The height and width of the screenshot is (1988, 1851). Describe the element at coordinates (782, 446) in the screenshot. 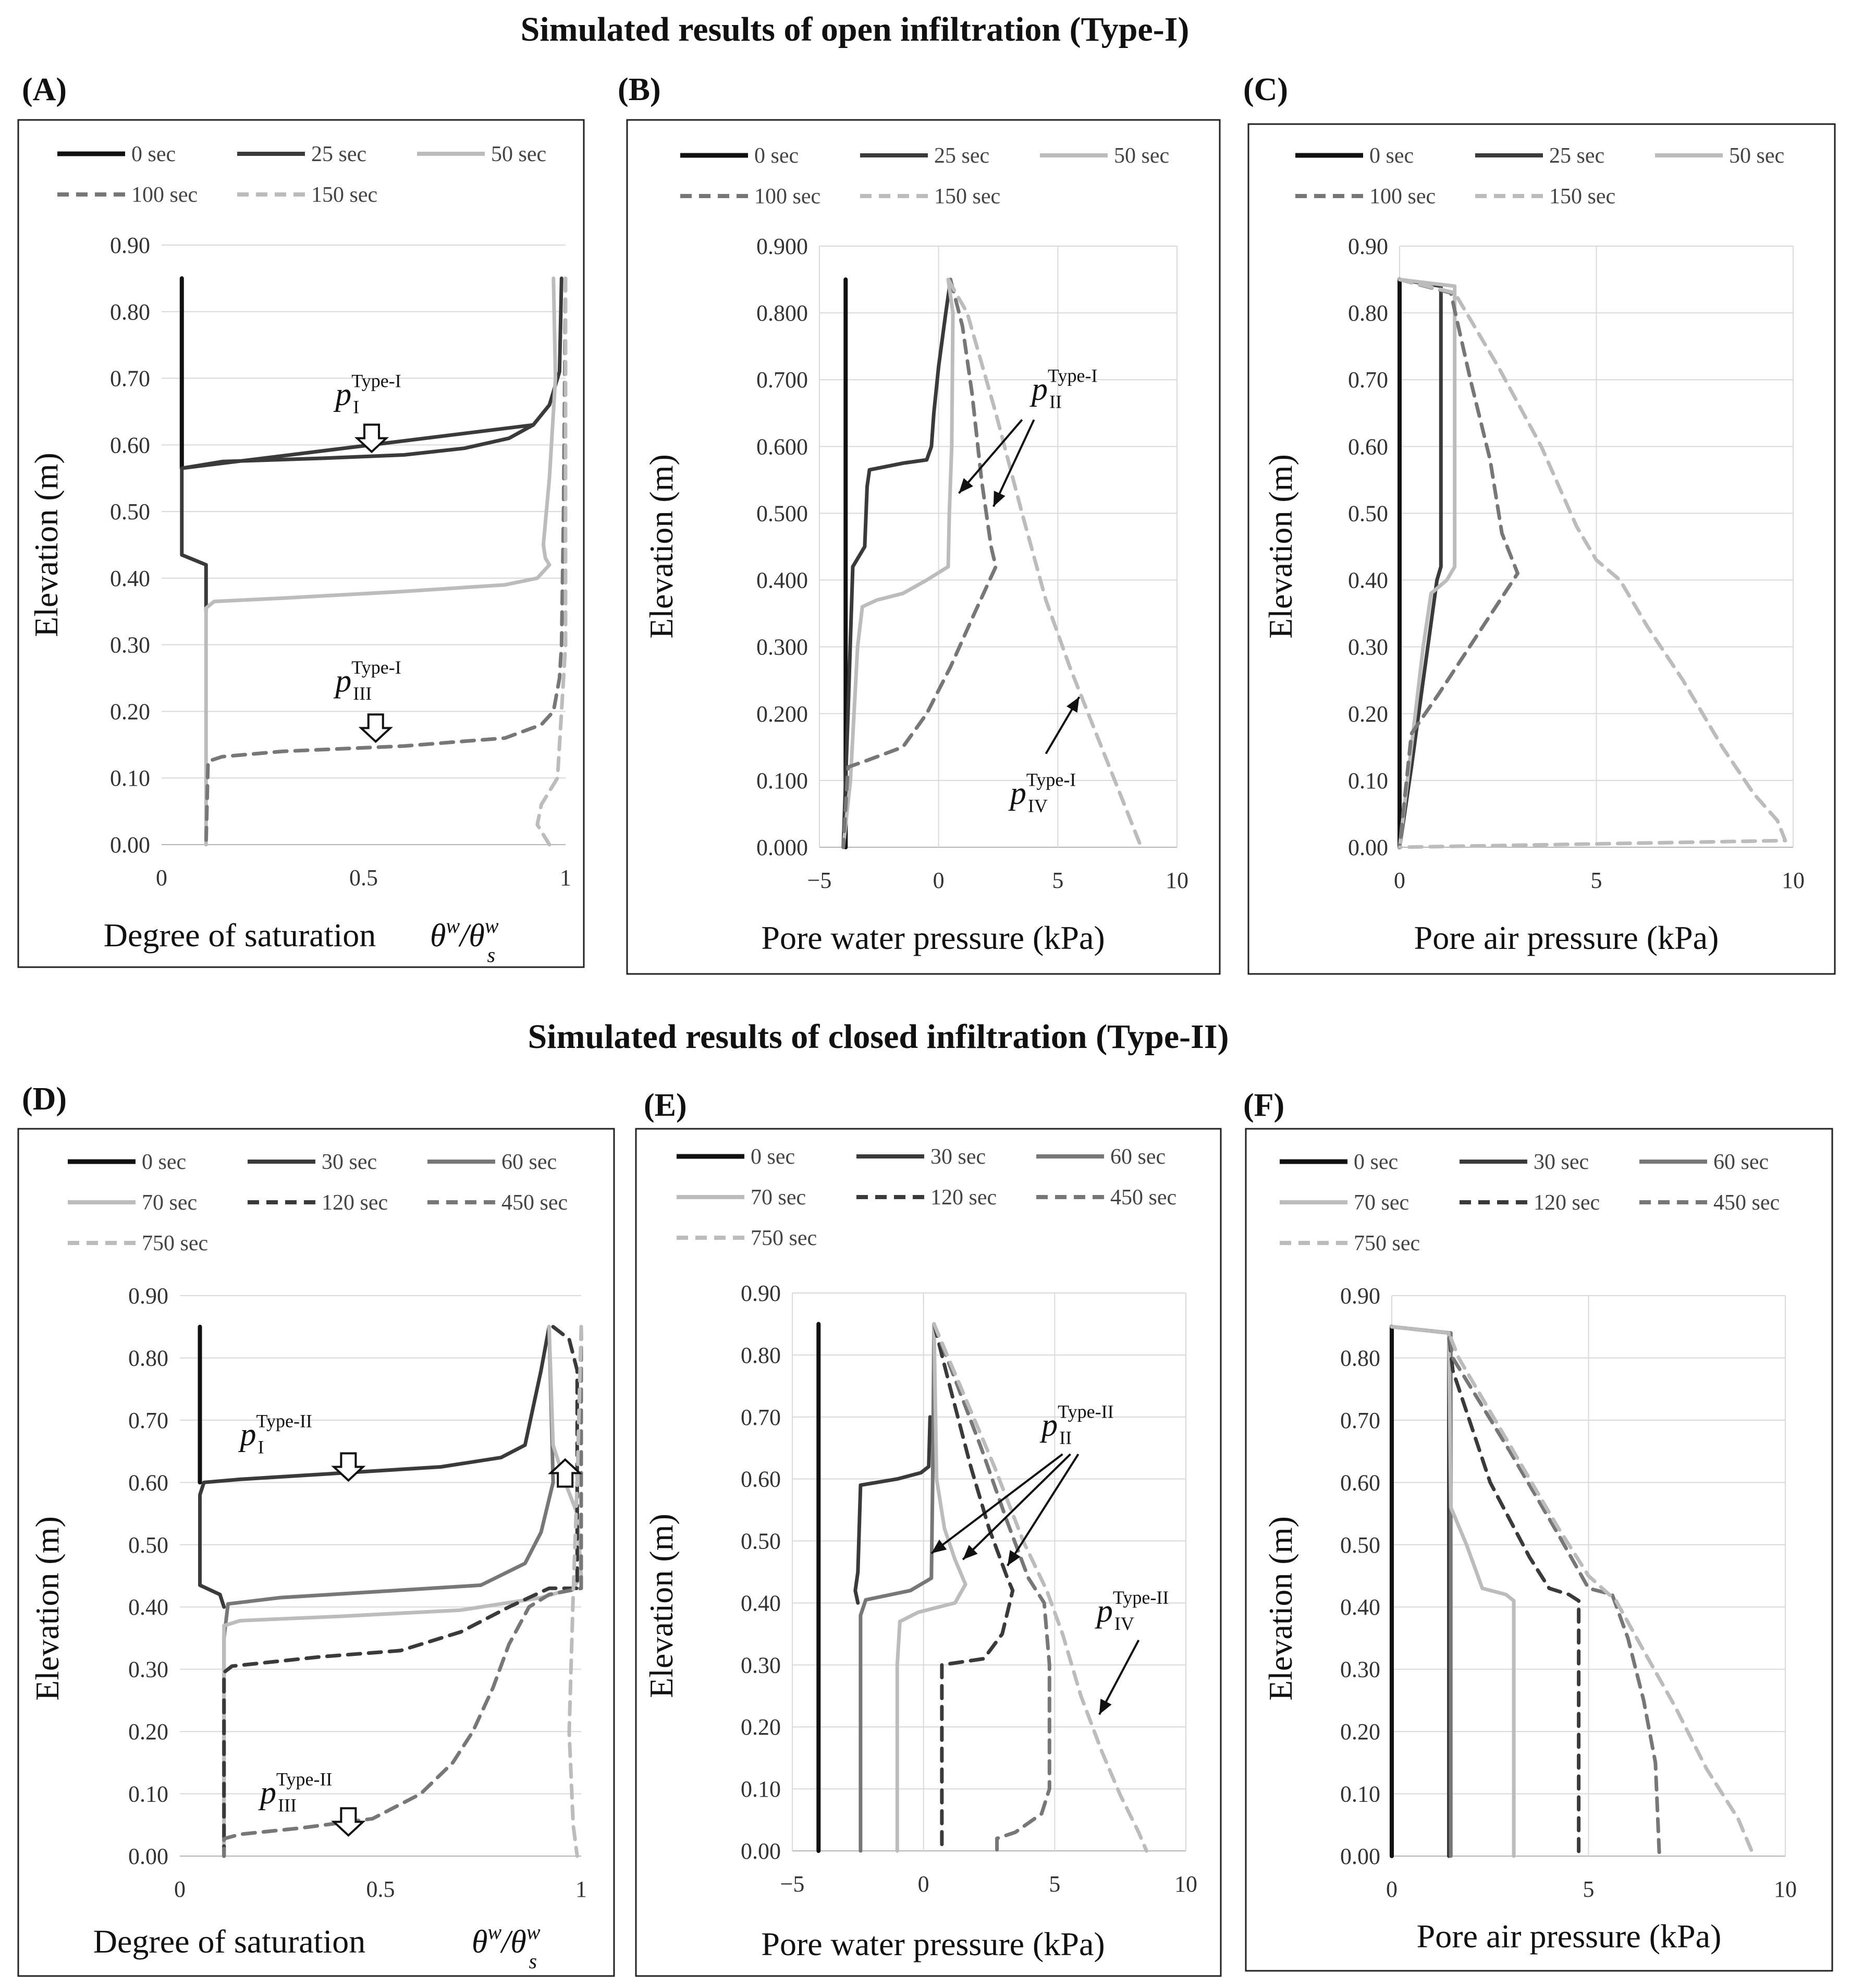

I see `y-tick-label: 0.600` at that location.